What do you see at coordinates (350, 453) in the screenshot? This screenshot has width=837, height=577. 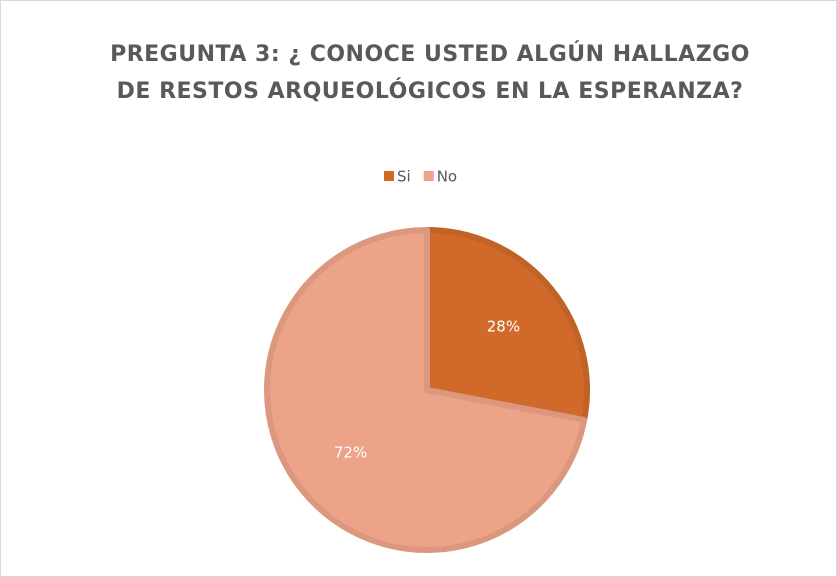 I see `data-label: 72%` at bounding box center [350, 453].